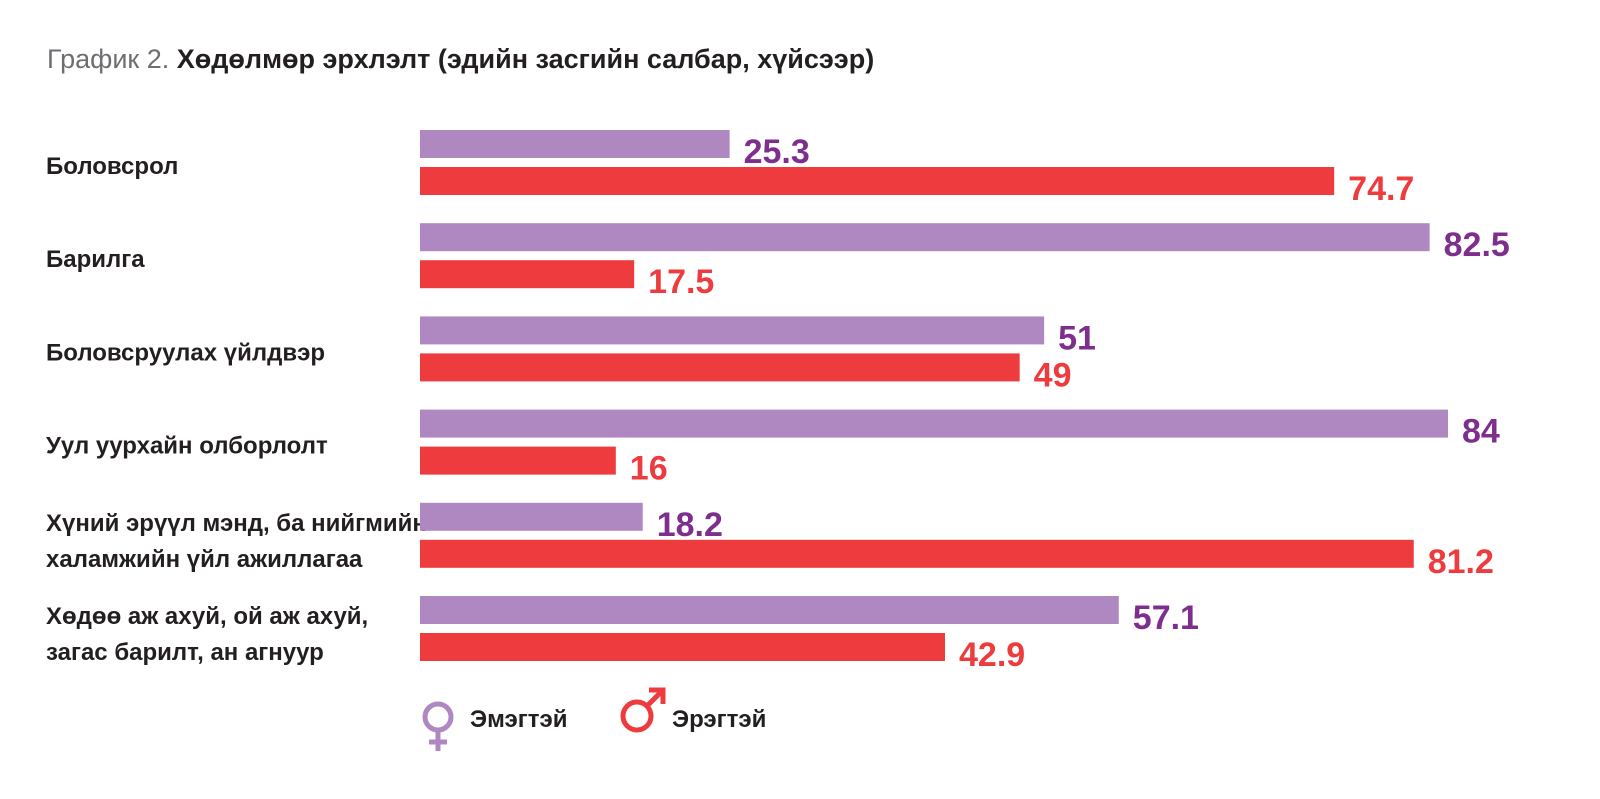 This screenshot has height=799, width=1600. Describe the element at coordinates (438, 726) in the screenshot. I see `female-symbol-icon` at that location.